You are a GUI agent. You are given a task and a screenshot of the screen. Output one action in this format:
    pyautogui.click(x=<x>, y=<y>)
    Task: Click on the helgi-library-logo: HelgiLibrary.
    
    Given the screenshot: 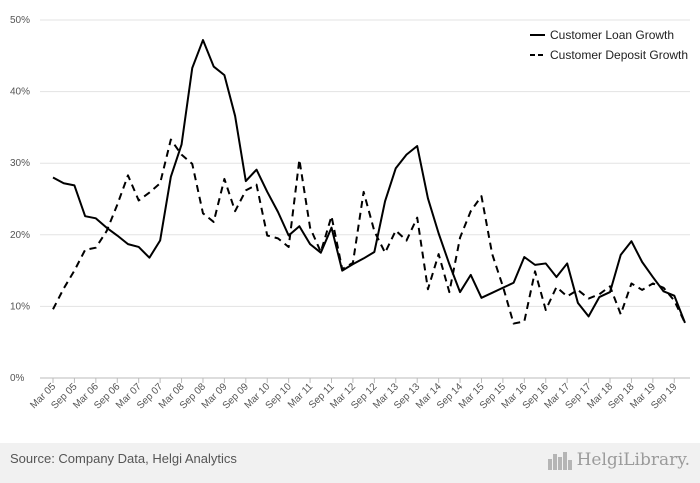 What is the action you would take?
    pyautogui.click(x=618, y=460)
    